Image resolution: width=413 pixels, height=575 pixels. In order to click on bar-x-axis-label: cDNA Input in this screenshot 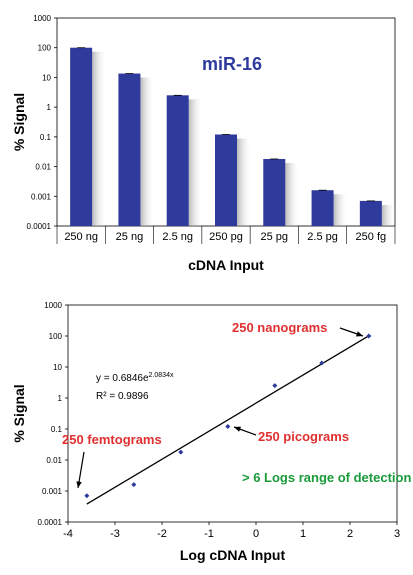, I will do `click(226, 265)`.